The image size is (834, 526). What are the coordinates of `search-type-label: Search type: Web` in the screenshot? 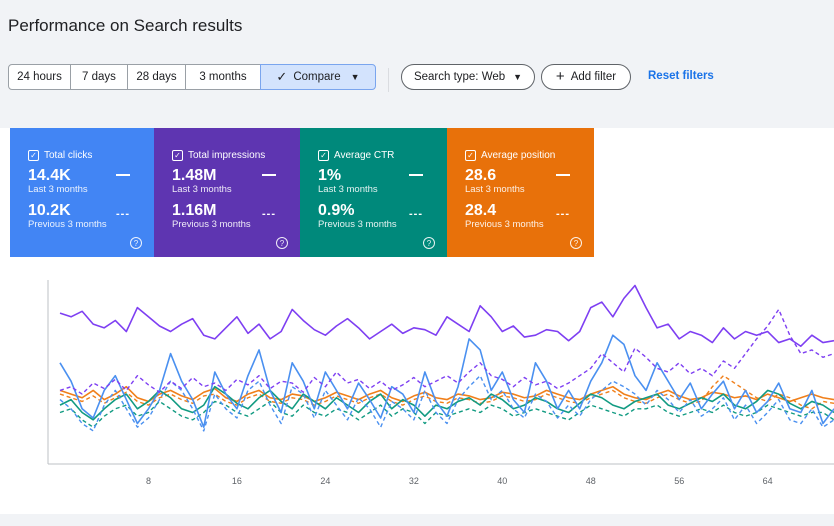 It's located at (459, 77).